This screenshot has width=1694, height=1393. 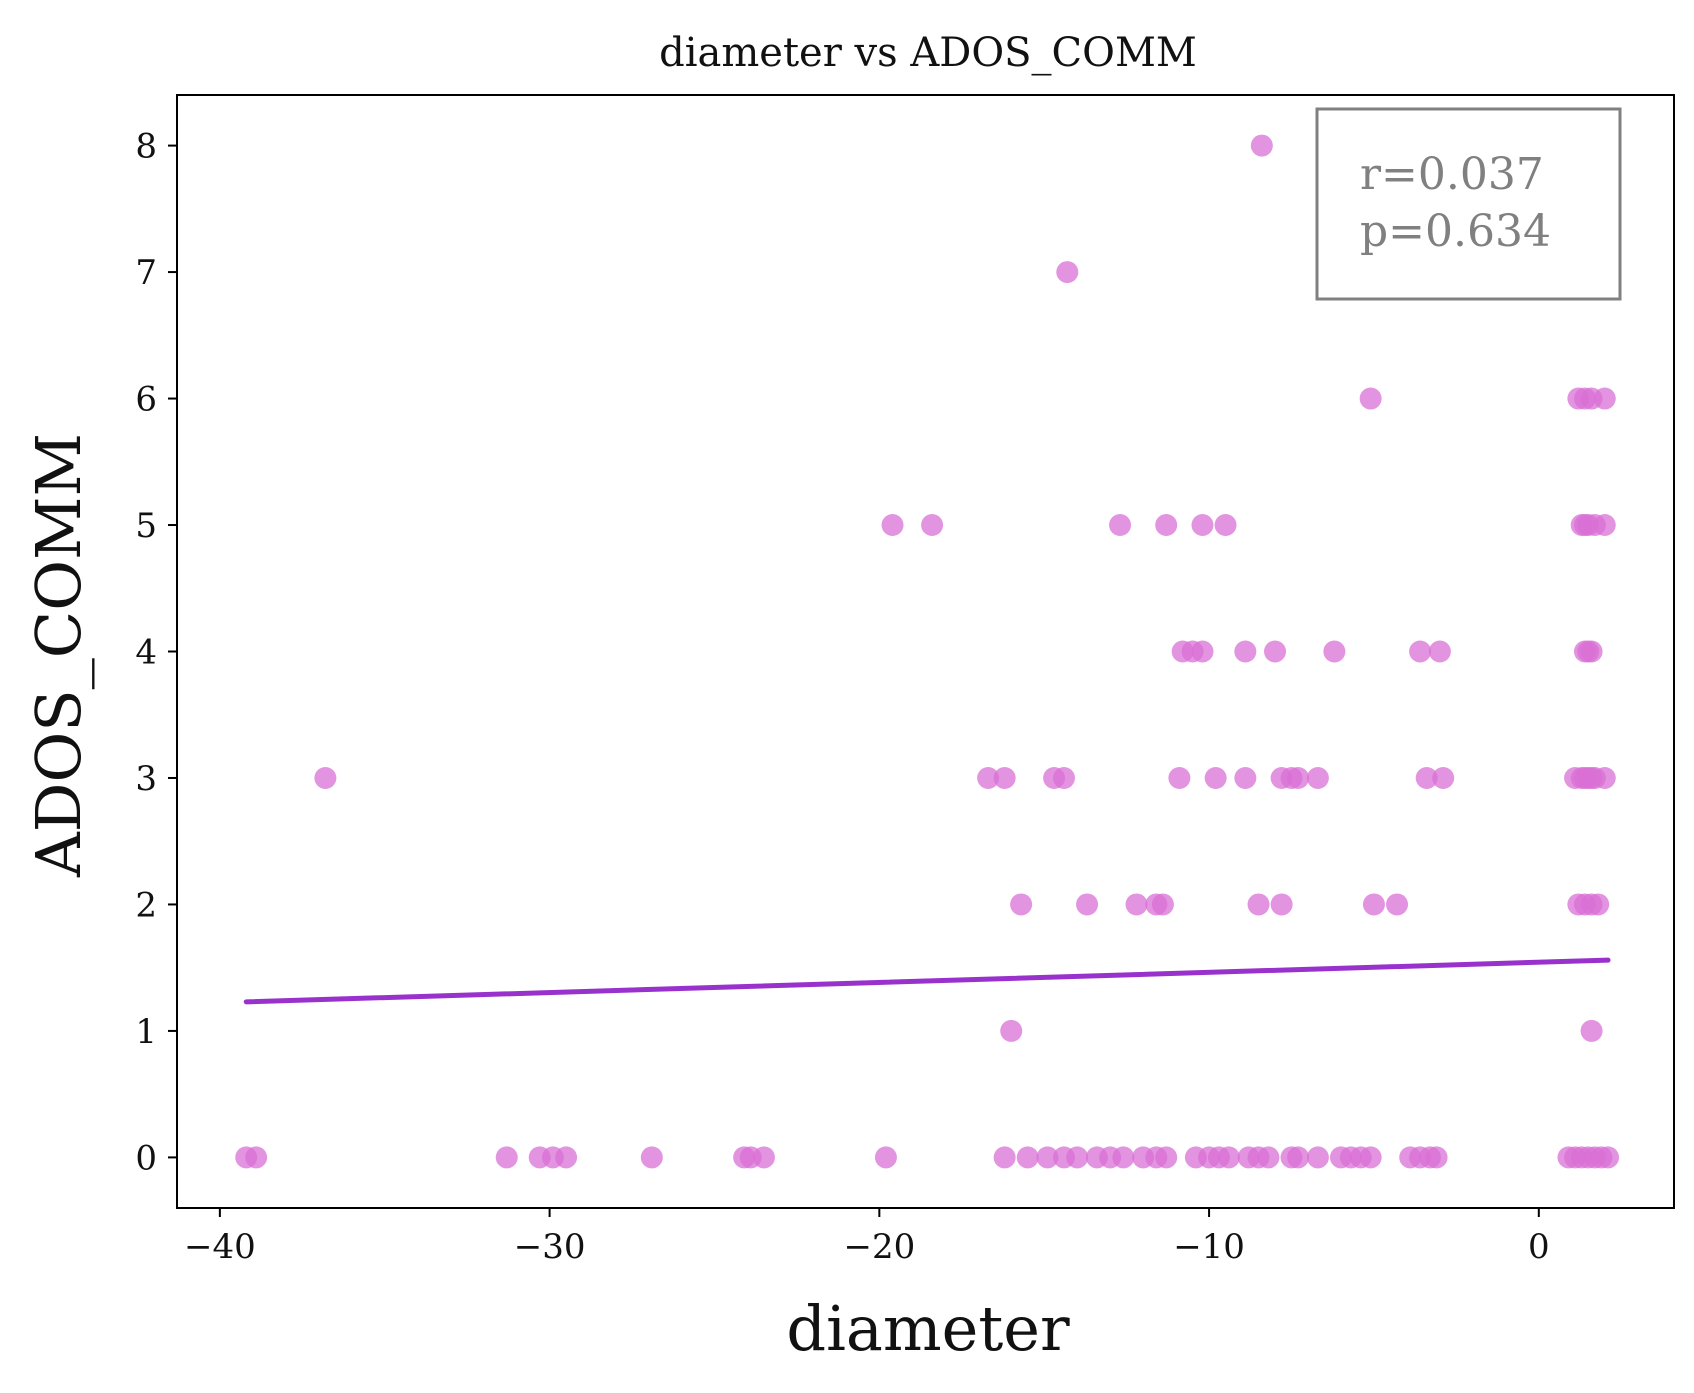 I want to click on stats-box, so click(x=1468, y=204).